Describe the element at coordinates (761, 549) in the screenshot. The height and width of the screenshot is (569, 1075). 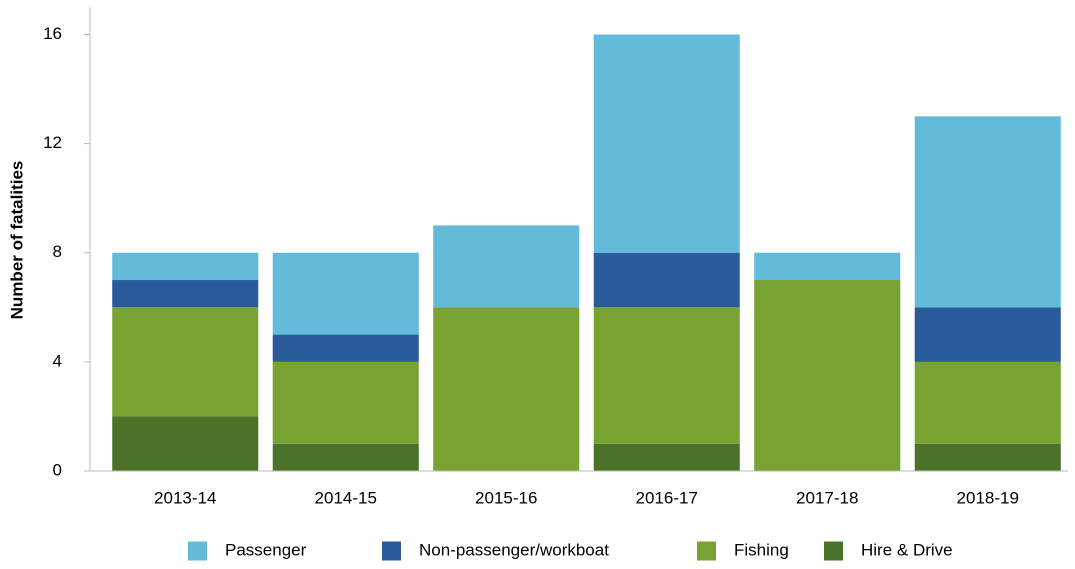
I see `legend-label: Fishing` at that location.